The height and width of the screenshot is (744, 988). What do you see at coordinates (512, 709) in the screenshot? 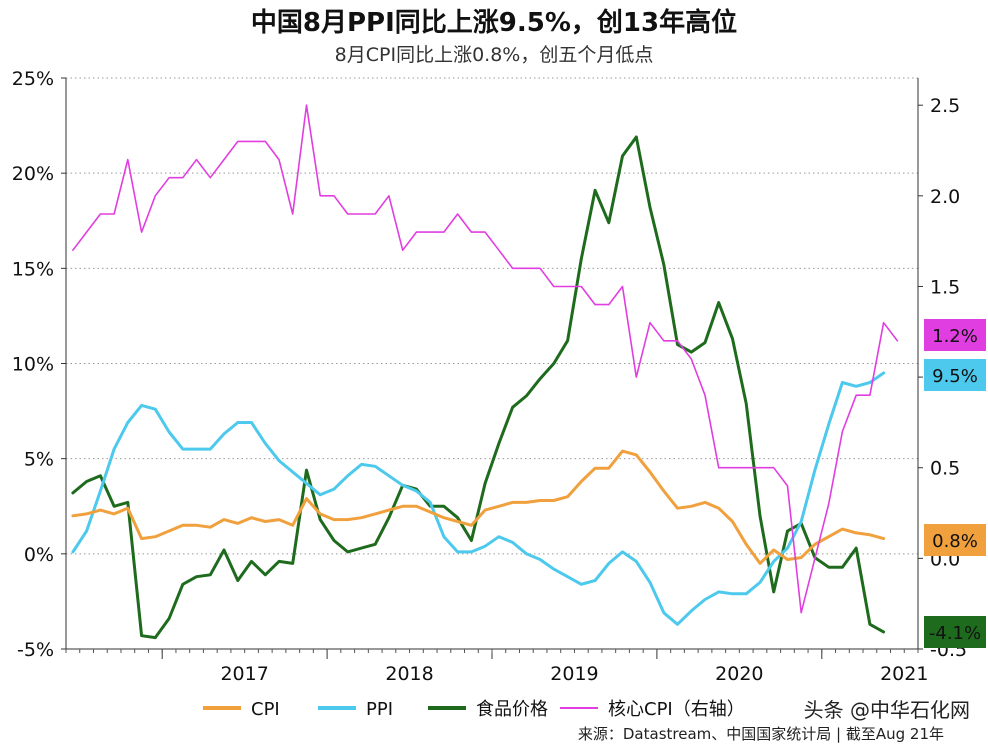
I see `legend-label: 食品价格` at bounding box center [512, 709].